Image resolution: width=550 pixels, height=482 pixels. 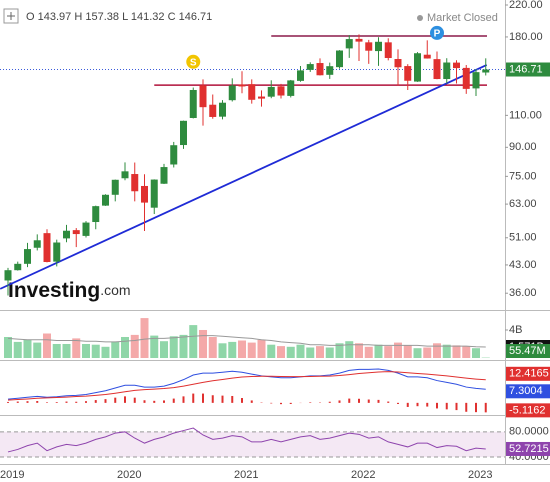 What do you see at coordinates (78, 17) in the screenshot?
I see `high-label: H` at bounding box center [78, 17].